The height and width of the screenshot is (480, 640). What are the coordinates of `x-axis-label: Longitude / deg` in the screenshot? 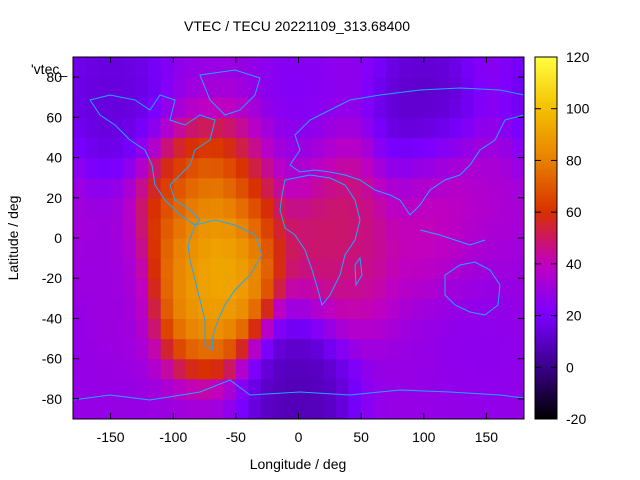 It's located at (298, 464).